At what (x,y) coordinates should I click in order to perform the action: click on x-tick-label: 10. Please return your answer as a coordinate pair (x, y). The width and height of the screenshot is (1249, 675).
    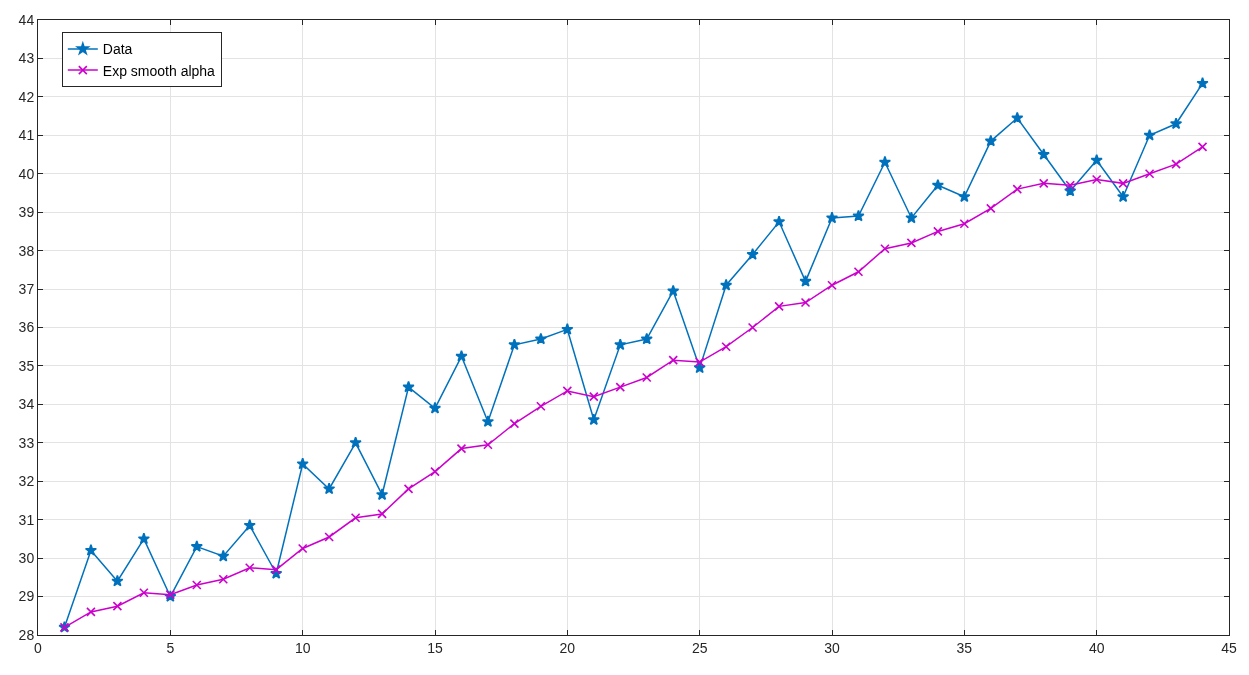
    Looking at the image, I should click on (302, 647).